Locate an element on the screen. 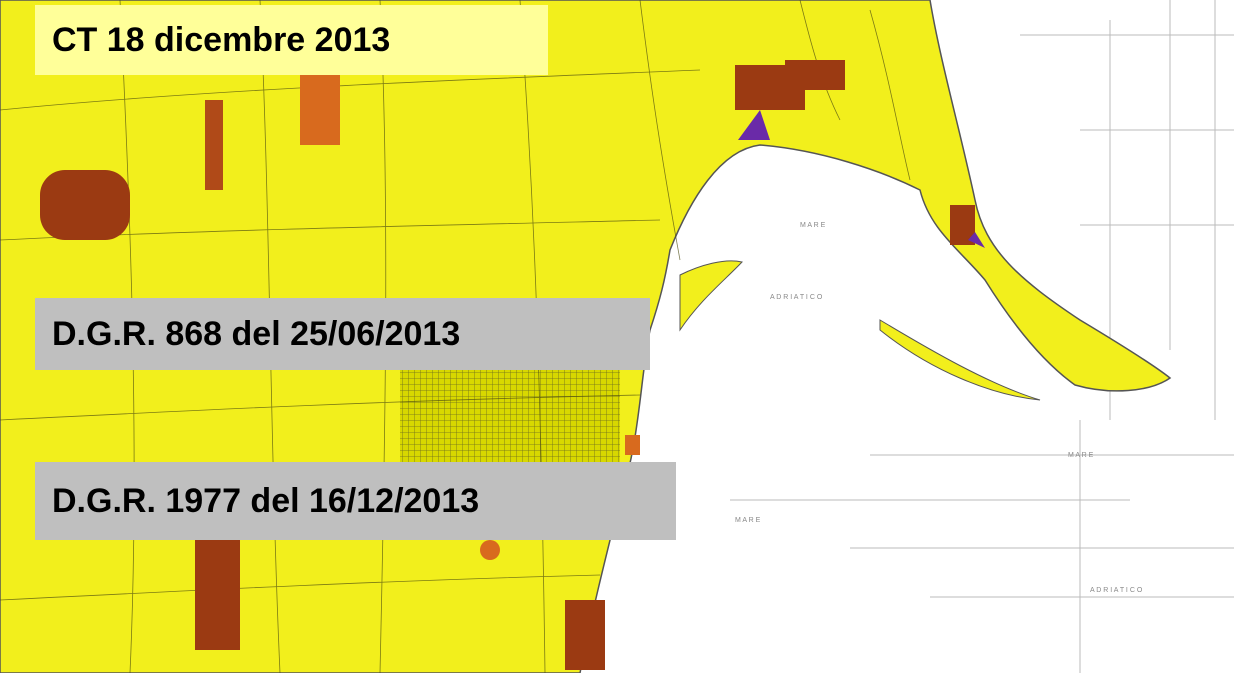 The height and width of the screenshot is (678, 1234). sand-bar is located at coordinates (960, 360).